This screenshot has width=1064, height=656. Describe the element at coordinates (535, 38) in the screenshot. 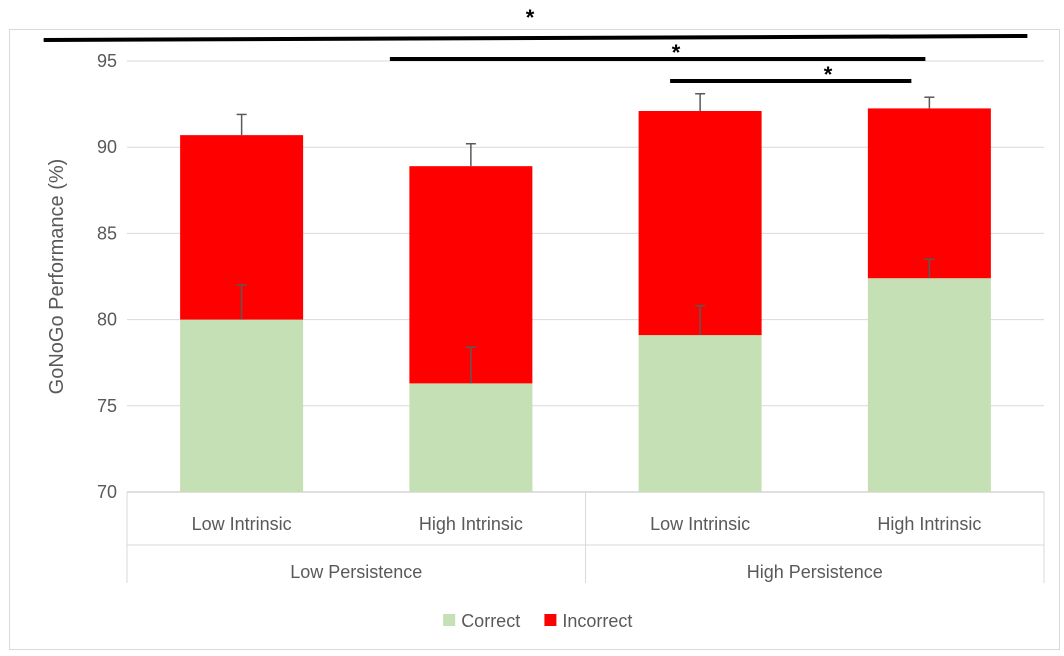

I see `significance-bar` at that location.